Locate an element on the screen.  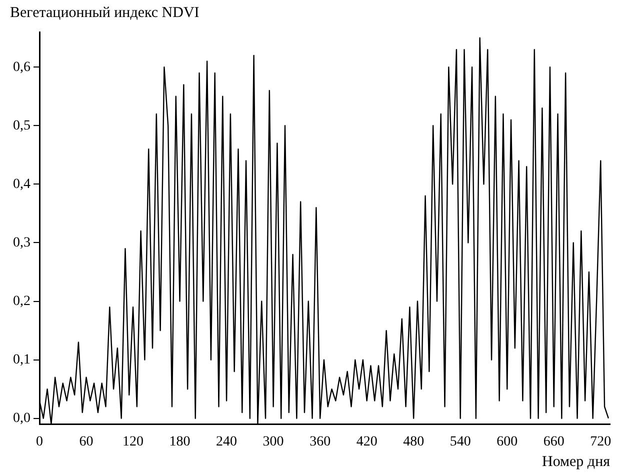
chart-title: Вегетационный индекс NDVI is located at coordinates (105, 12).